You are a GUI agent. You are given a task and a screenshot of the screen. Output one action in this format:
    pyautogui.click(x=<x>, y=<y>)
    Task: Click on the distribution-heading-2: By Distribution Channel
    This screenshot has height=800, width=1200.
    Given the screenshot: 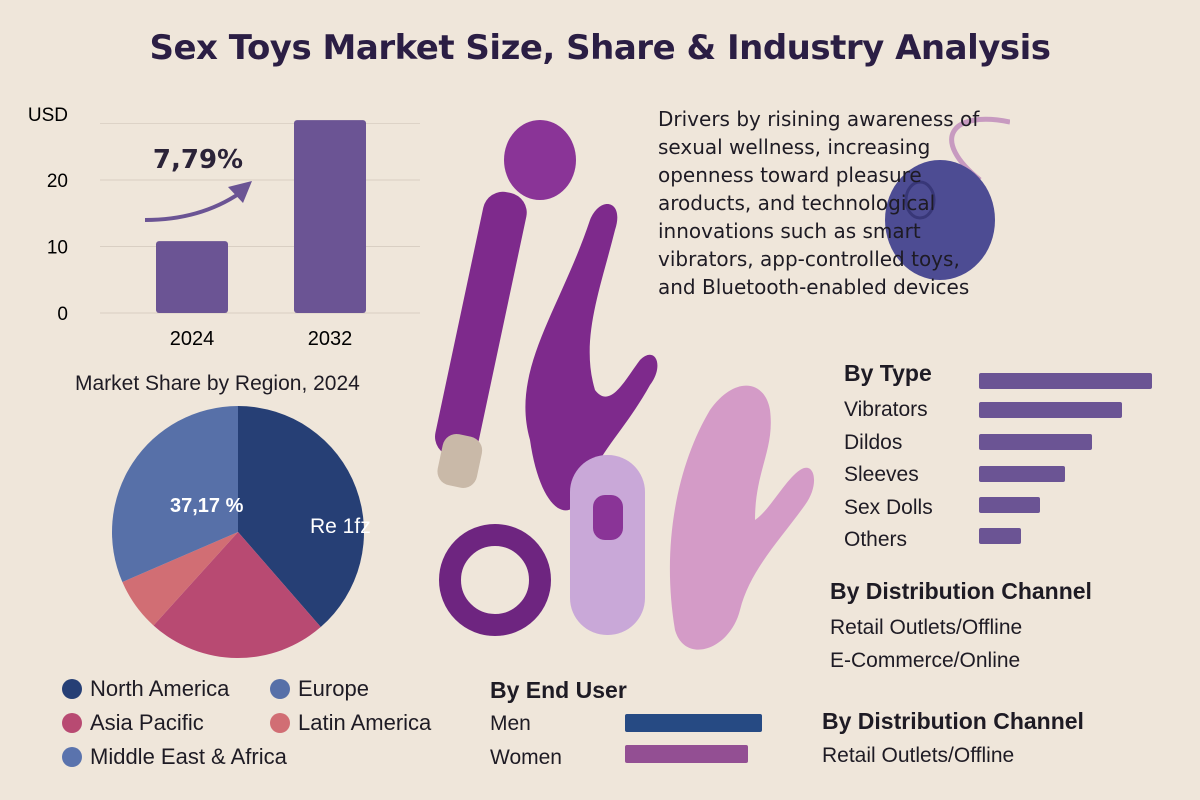 What is the action you would take?
    pyautogui.click(x=953, y=721)
    